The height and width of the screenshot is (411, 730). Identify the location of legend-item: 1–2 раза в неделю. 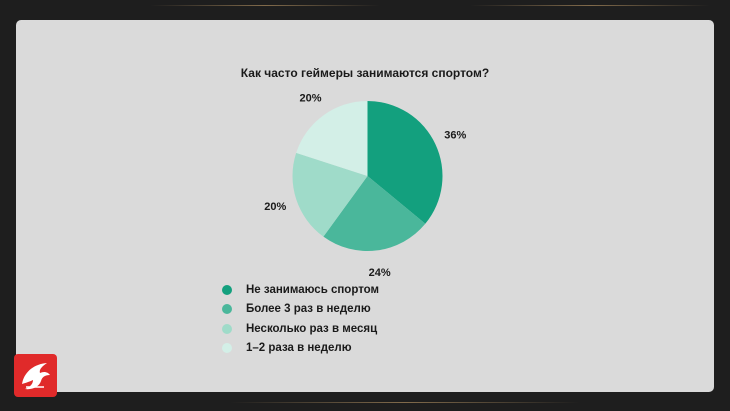
(300, 349).